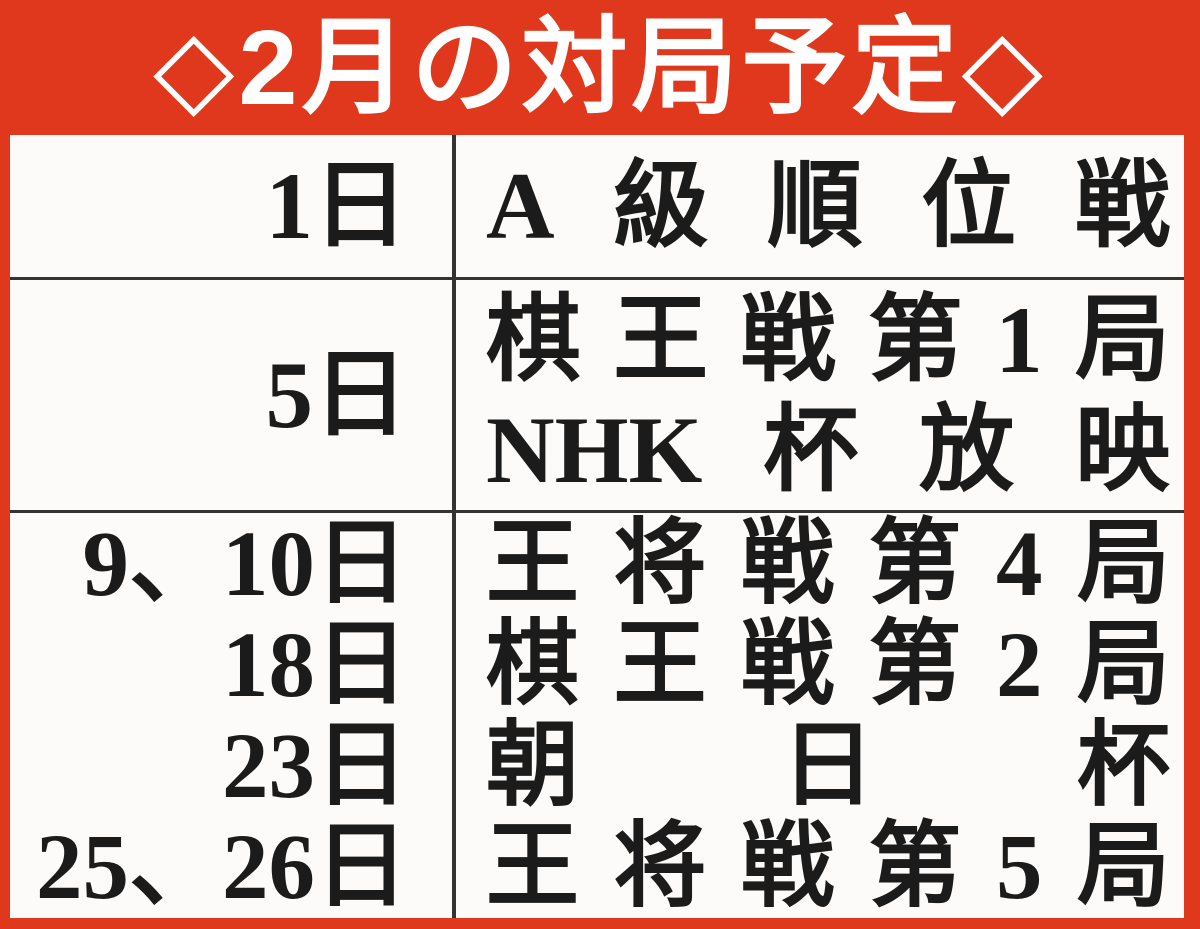 This screenshot has height=929, width=1200. What do you see at coordinates (315, 766) in the screenshot?
I see `date-label: 23日` at bounding box center [315, 766].